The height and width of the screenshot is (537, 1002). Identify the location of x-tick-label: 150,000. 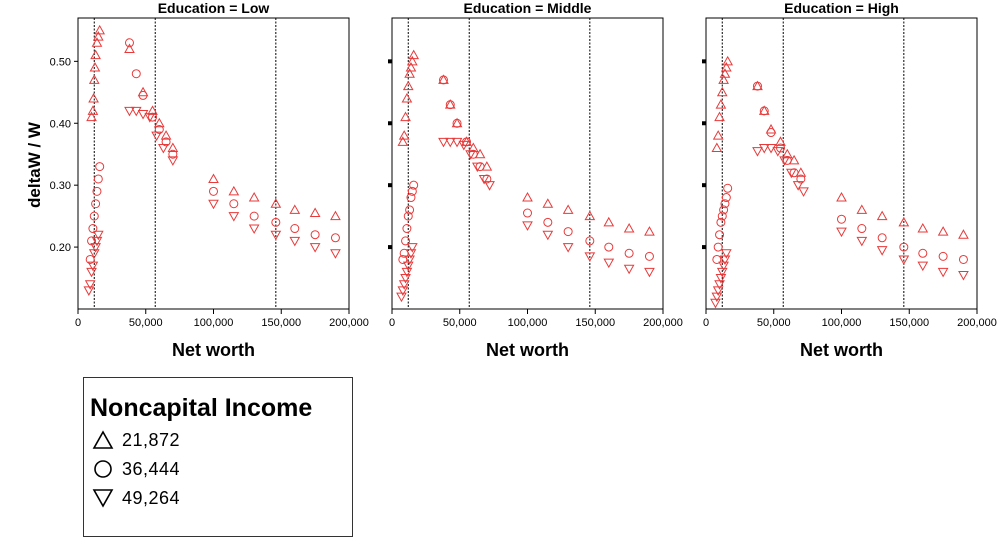
(909, 323).